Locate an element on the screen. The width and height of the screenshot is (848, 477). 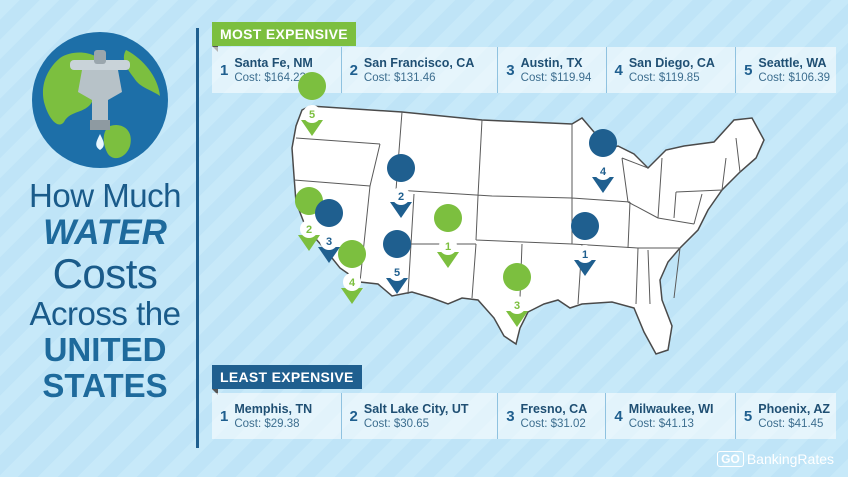
least-expensive-item: 1 Memphis, TN Cost: $29.38 is located at coordinates (276, 416).